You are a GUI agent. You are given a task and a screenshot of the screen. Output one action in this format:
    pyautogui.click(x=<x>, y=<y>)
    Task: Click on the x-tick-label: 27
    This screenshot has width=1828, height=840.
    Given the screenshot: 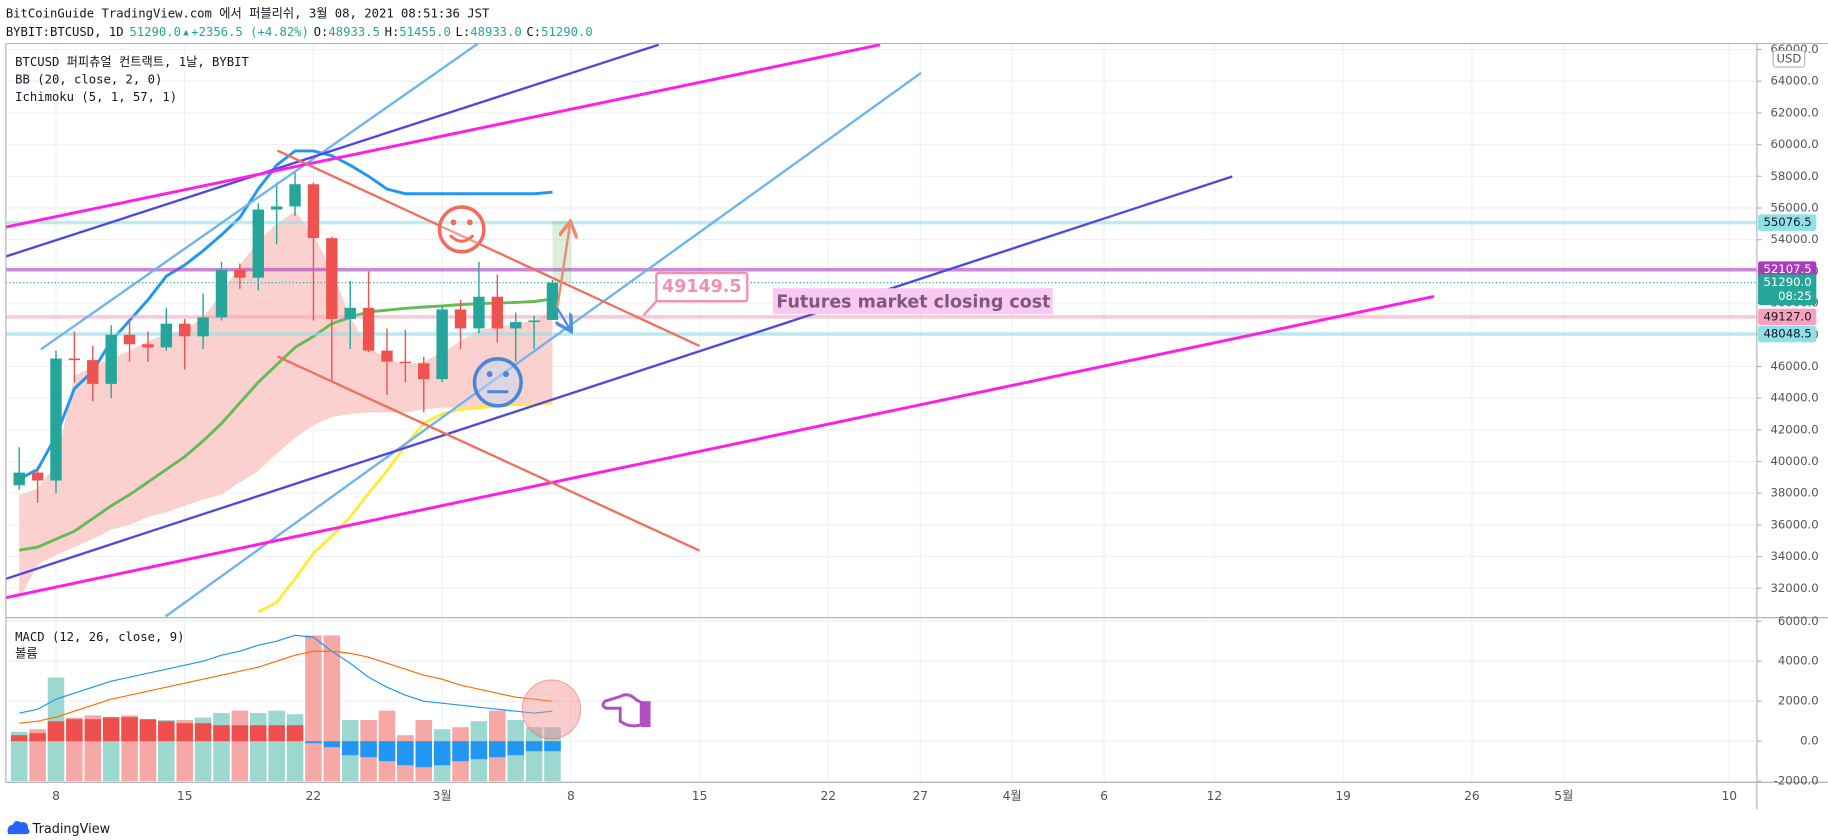 What is the action you would take?
    pyautogui.click(x=920, y=796)
    